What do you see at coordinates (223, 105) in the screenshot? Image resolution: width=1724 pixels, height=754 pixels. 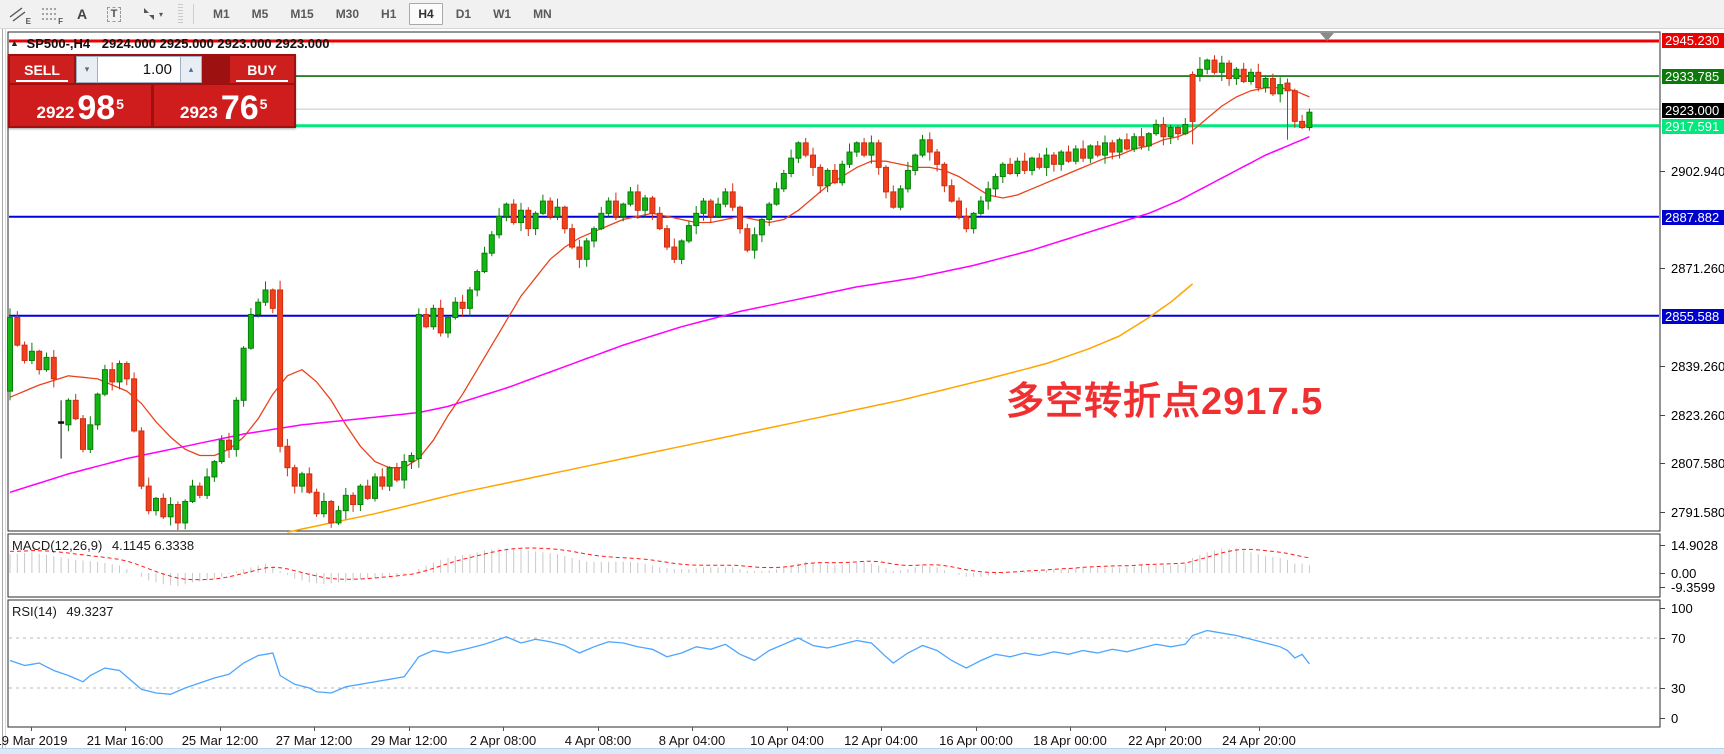 I see `ask-price-box: 2923 76 5` at bounding box center [223, 105].